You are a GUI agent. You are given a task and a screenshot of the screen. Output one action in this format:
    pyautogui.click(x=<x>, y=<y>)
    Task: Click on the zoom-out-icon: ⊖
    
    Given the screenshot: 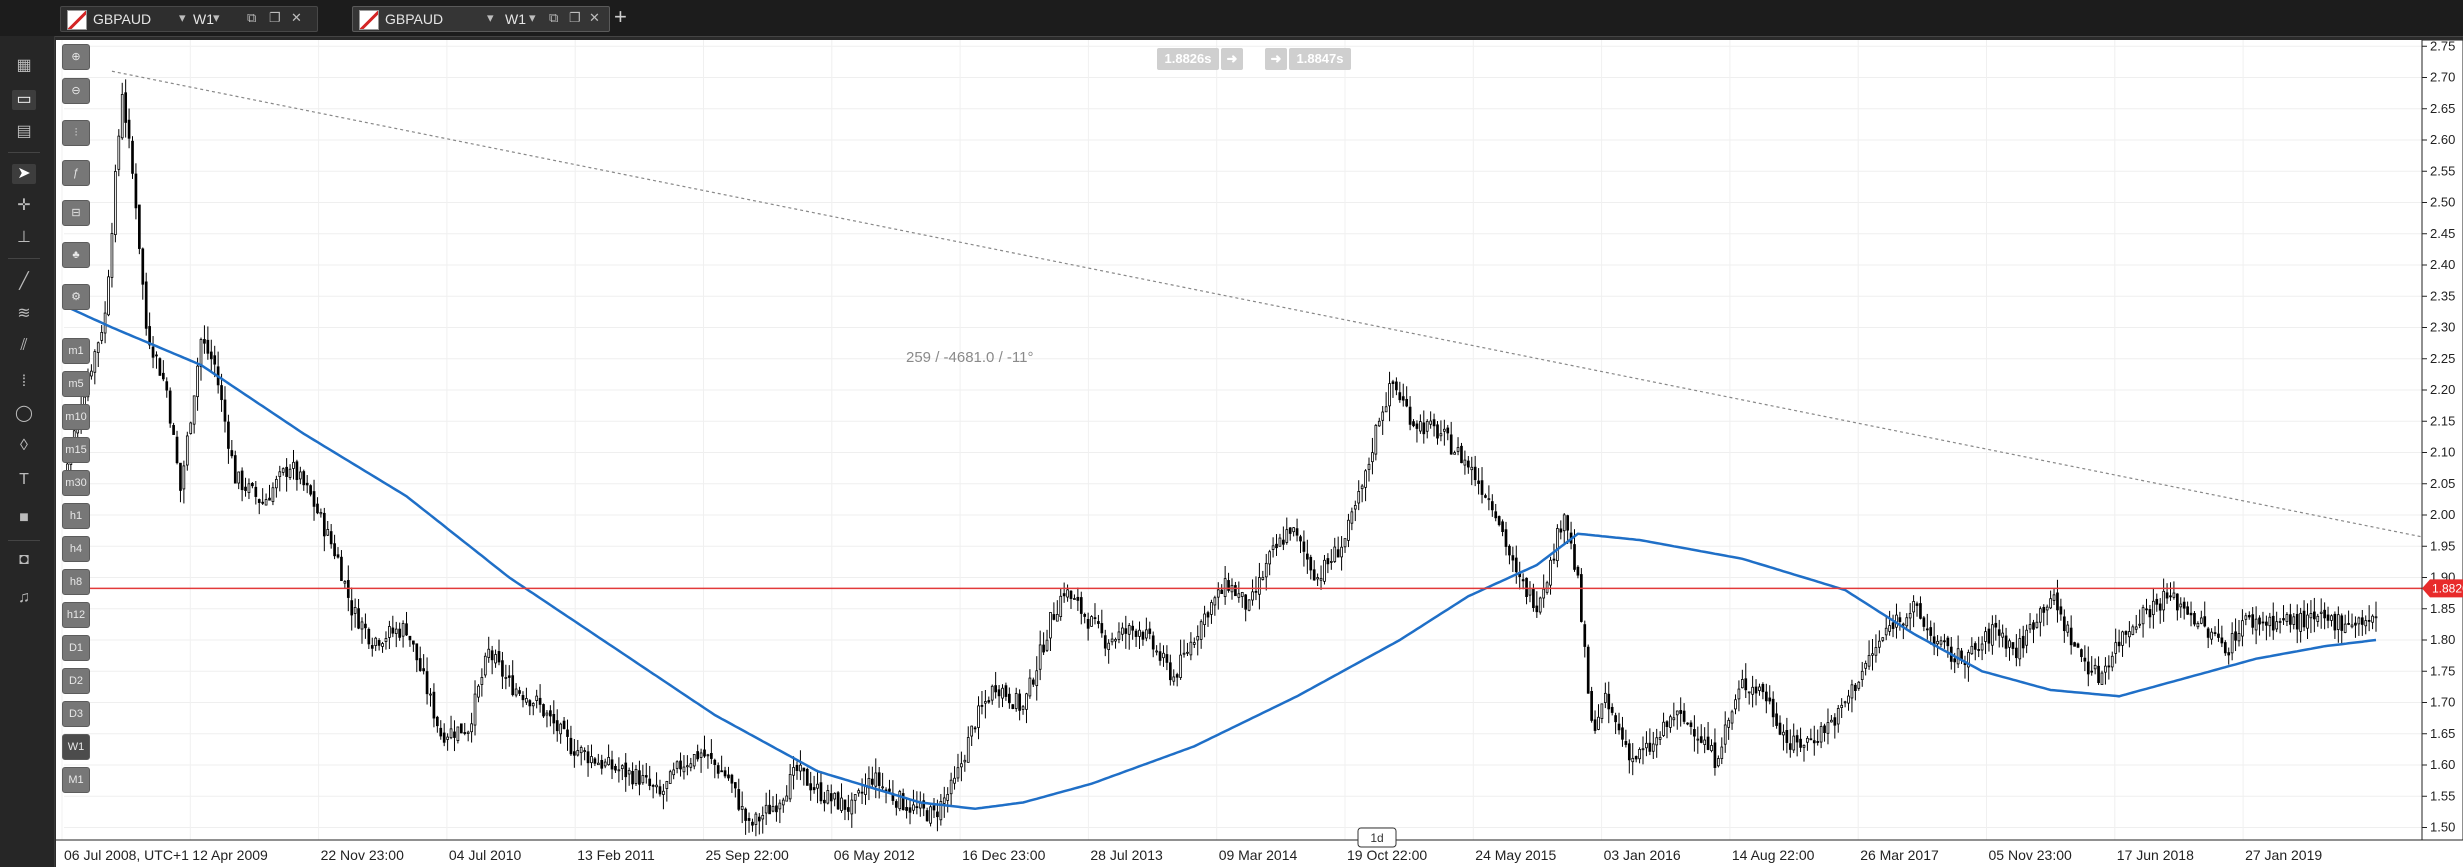 What is the action you would take?
    pyautogui.click(x=76, y=91)
    